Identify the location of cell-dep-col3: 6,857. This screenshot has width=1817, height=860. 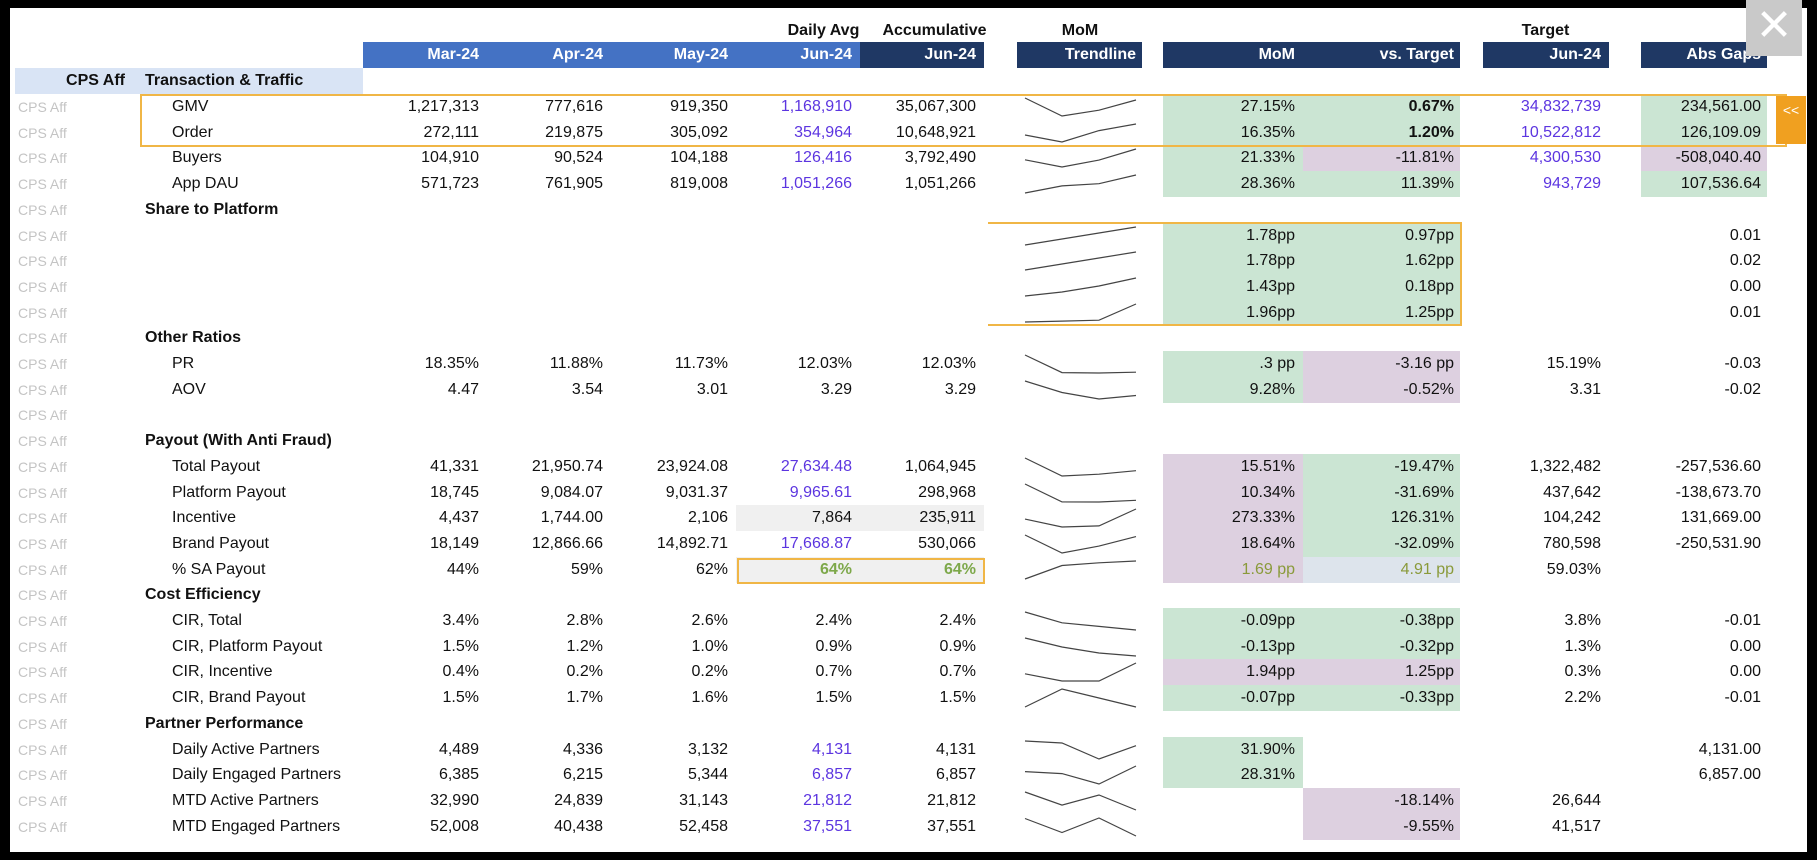
(831, 774).